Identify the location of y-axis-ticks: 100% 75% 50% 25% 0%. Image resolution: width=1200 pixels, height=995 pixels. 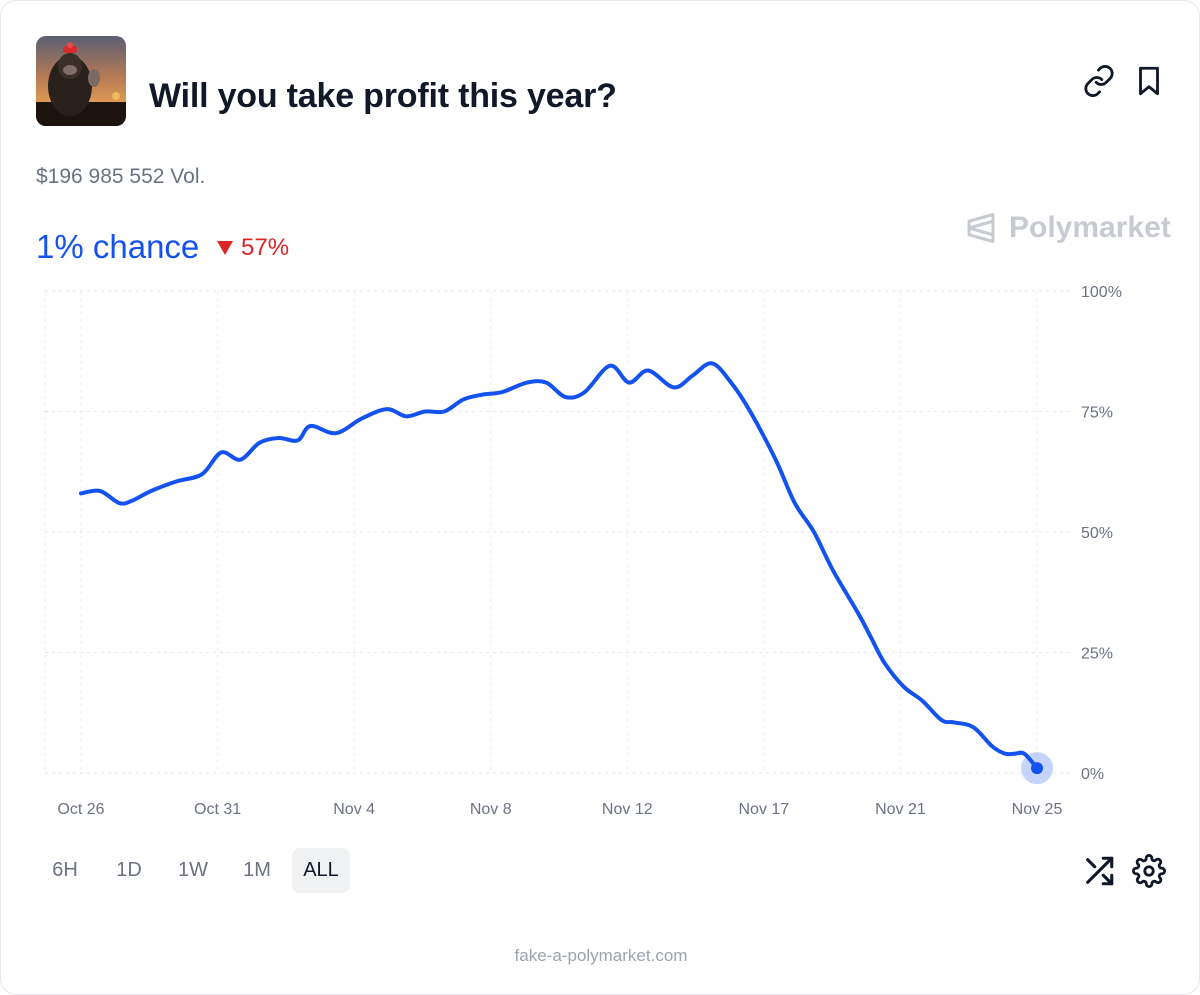
(1101, 533).